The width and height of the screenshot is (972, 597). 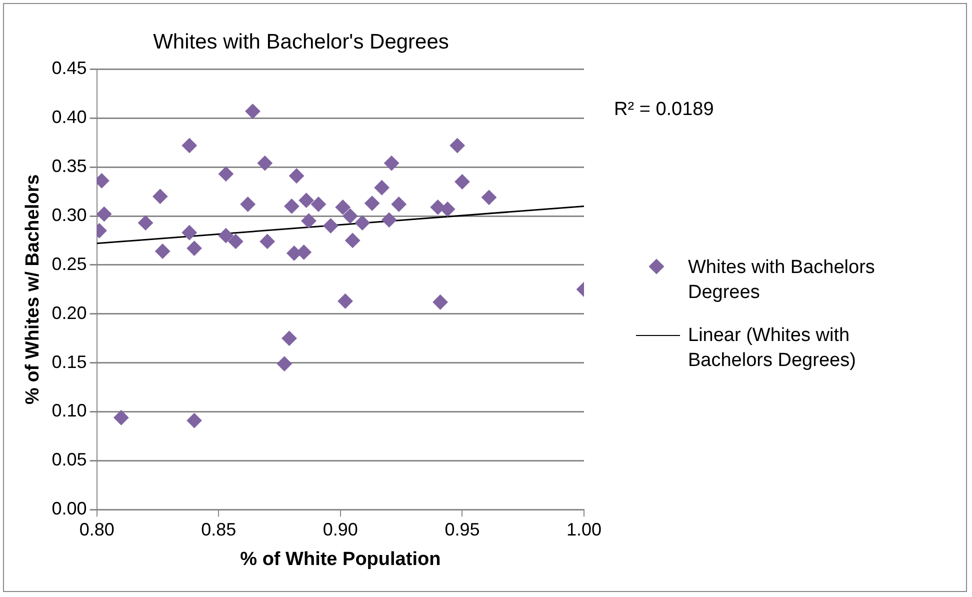 What do you see at coordinates (69, 460) in the screenshot?
I see `y-tick-label: 0.05` at bounding box center [69, 460].